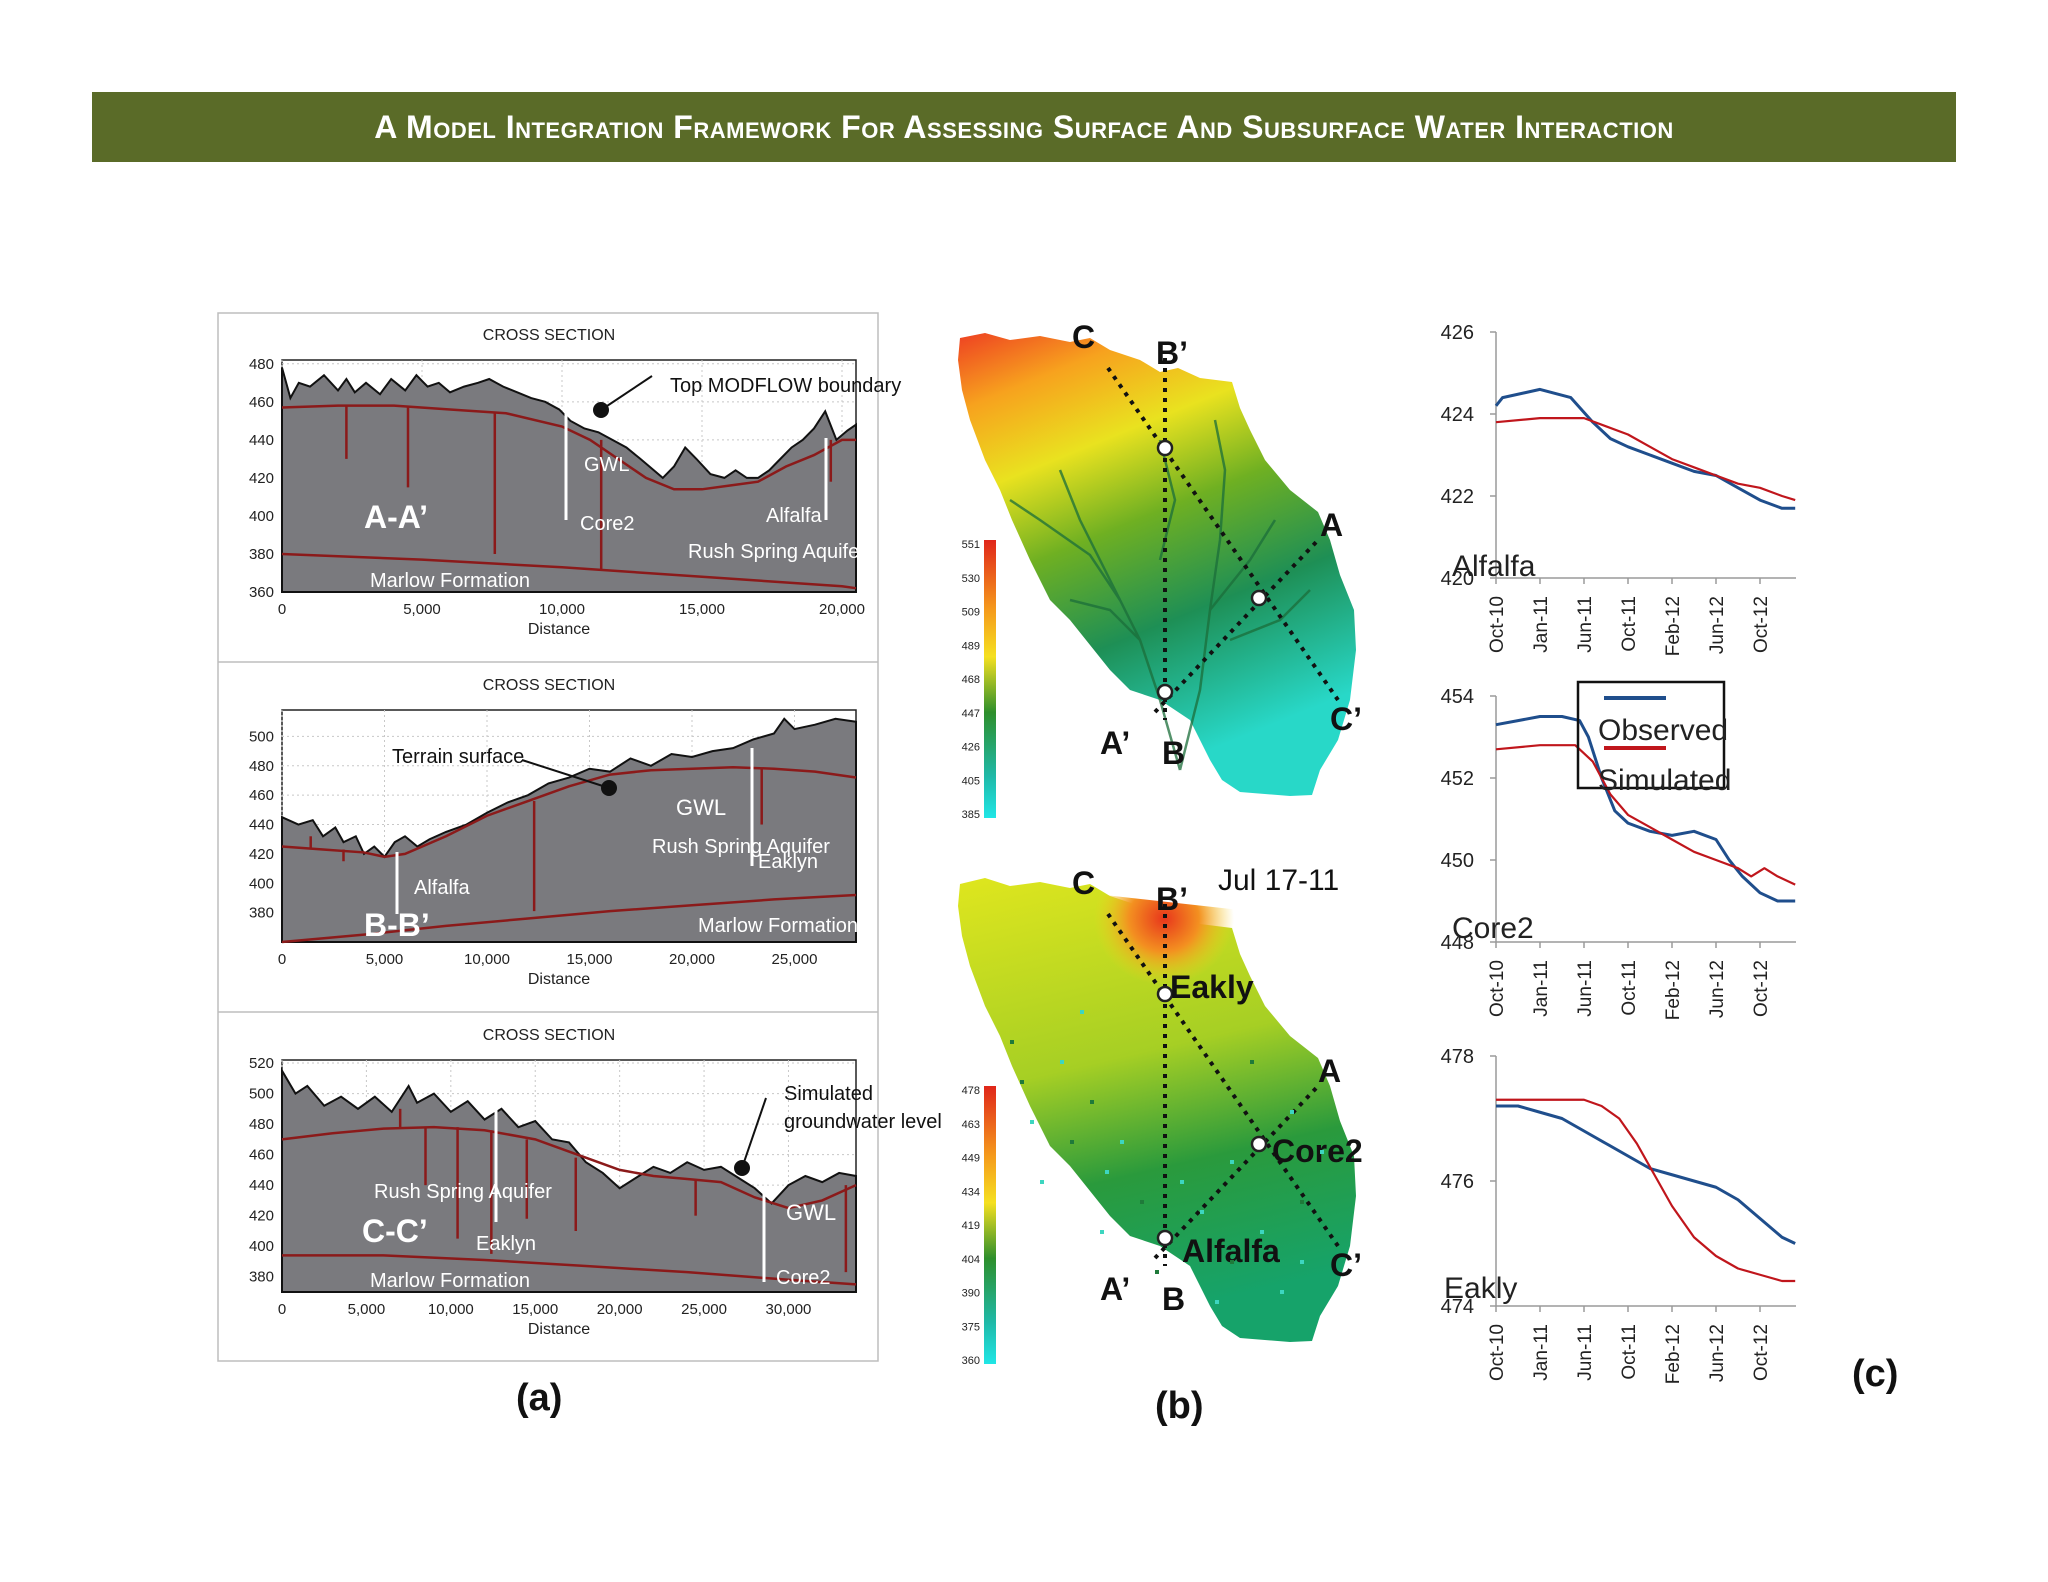 The height and width of the screenshot is (1582, 2048). What do you see at coordinates (261, 1216) in the screenshot?
I see `cc-ytick-2: 420` at bounding box center [261, 1216].